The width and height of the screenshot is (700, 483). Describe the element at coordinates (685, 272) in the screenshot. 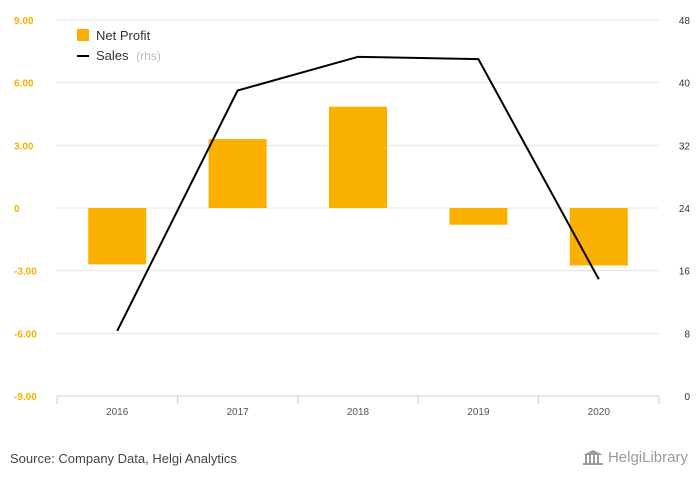

I see `y-right-tick-label: 16` at that location.